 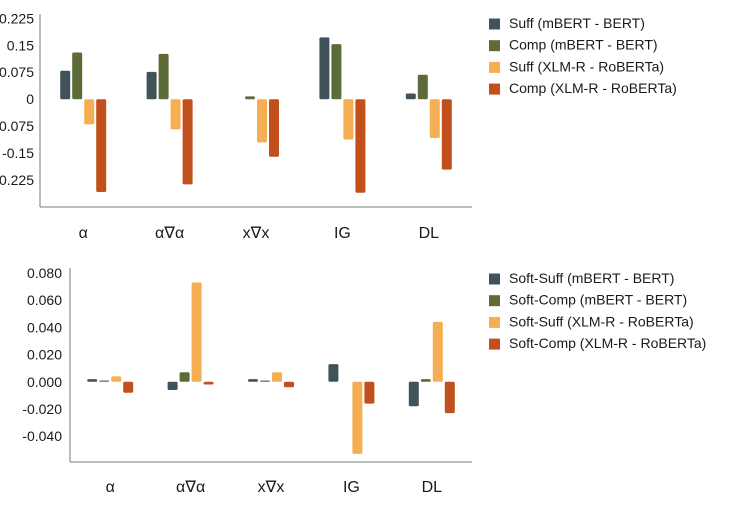 I want to click on y-tick-label: -0.225, so click(x=17, y=180).